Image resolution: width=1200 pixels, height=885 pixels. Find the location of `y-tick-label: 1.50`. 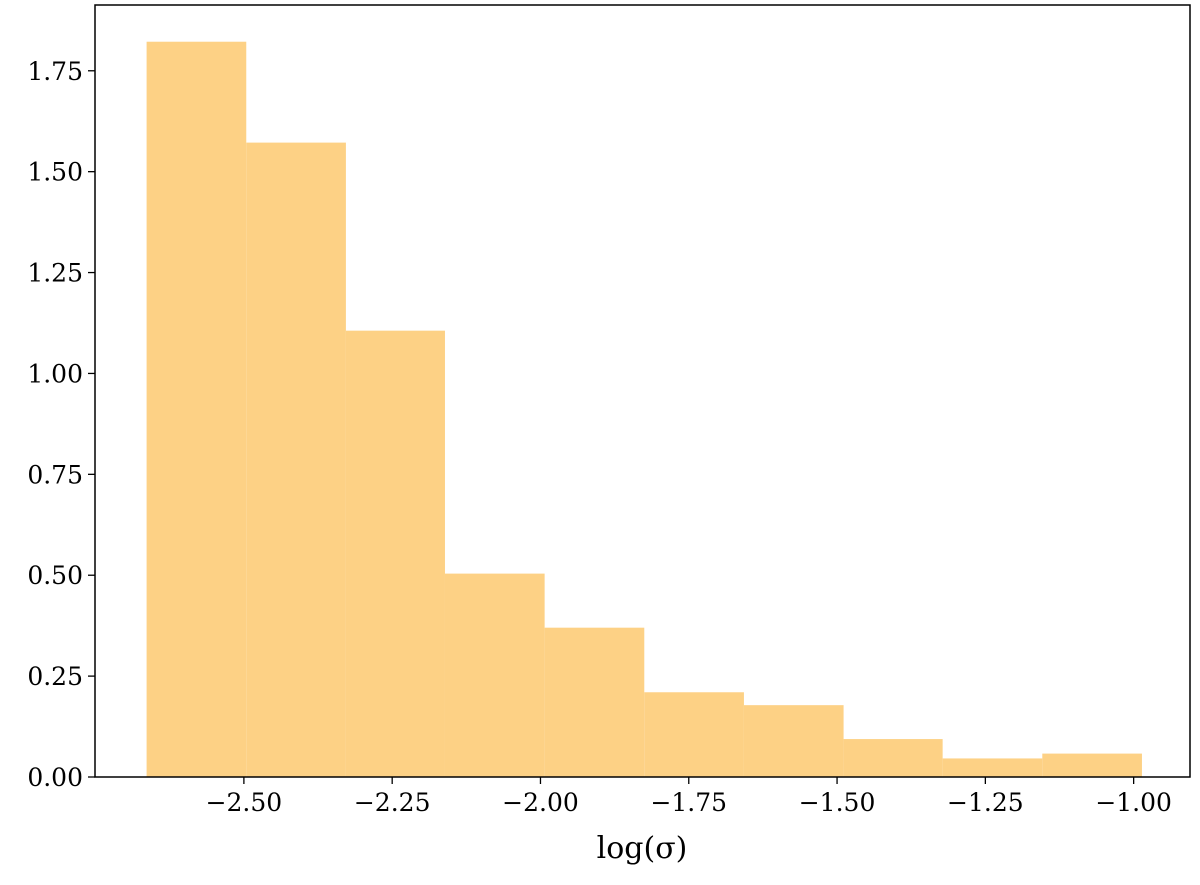

y-tick-label: 1.50 is located at coordinates (55, 172).